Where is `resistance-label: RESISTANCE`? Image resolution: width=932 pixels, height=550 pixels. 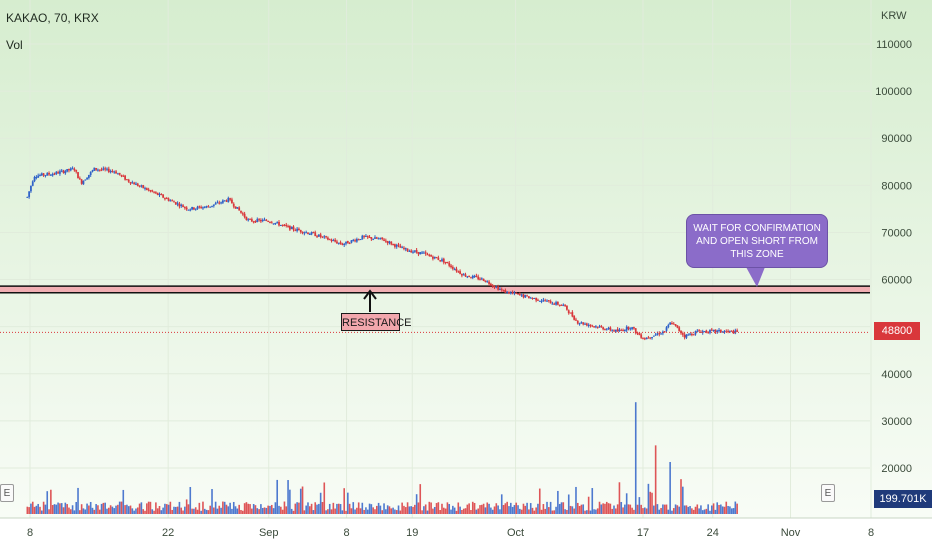
resistance-label: RESISTANCE is located at coordinates (376, 322).